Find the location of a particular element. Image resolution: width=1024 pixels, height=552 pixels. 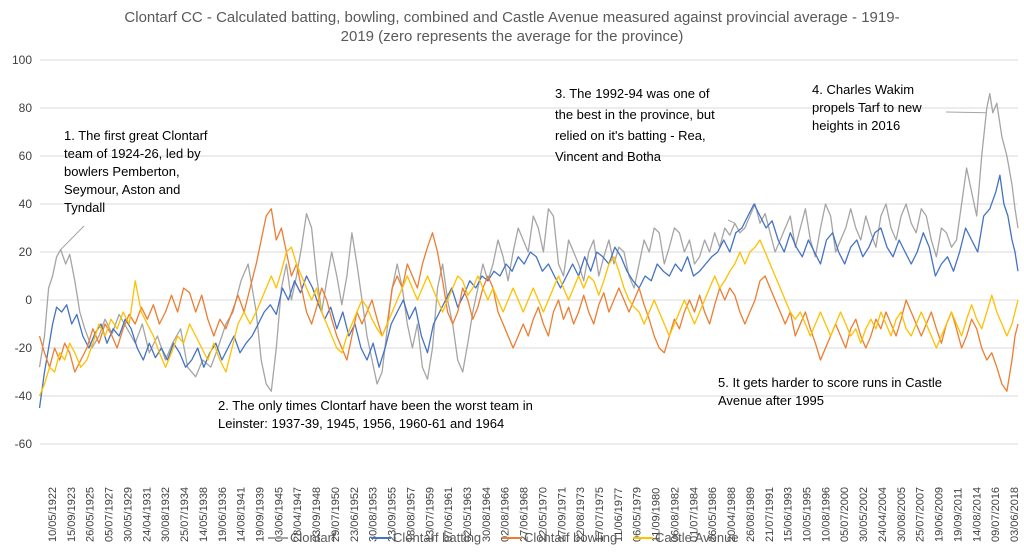

x-tick-label: 05/07/1927 is located at coordinates (110, 514).